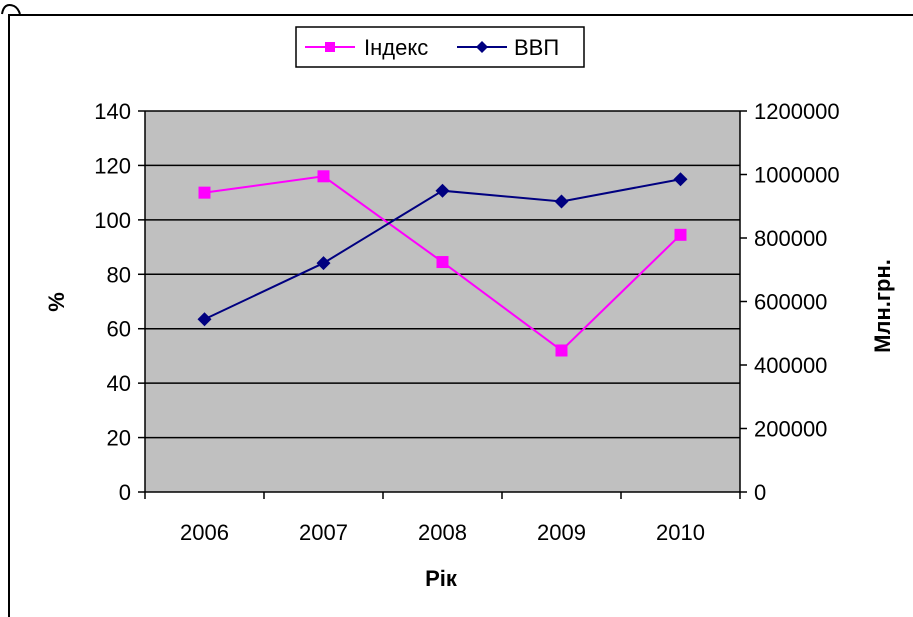 The width and height of the screenshot is (913, 617). Describe the element at coordinates (125, 492) in the screenshot. I see `y-tick-label-left-0: 0` at that location.